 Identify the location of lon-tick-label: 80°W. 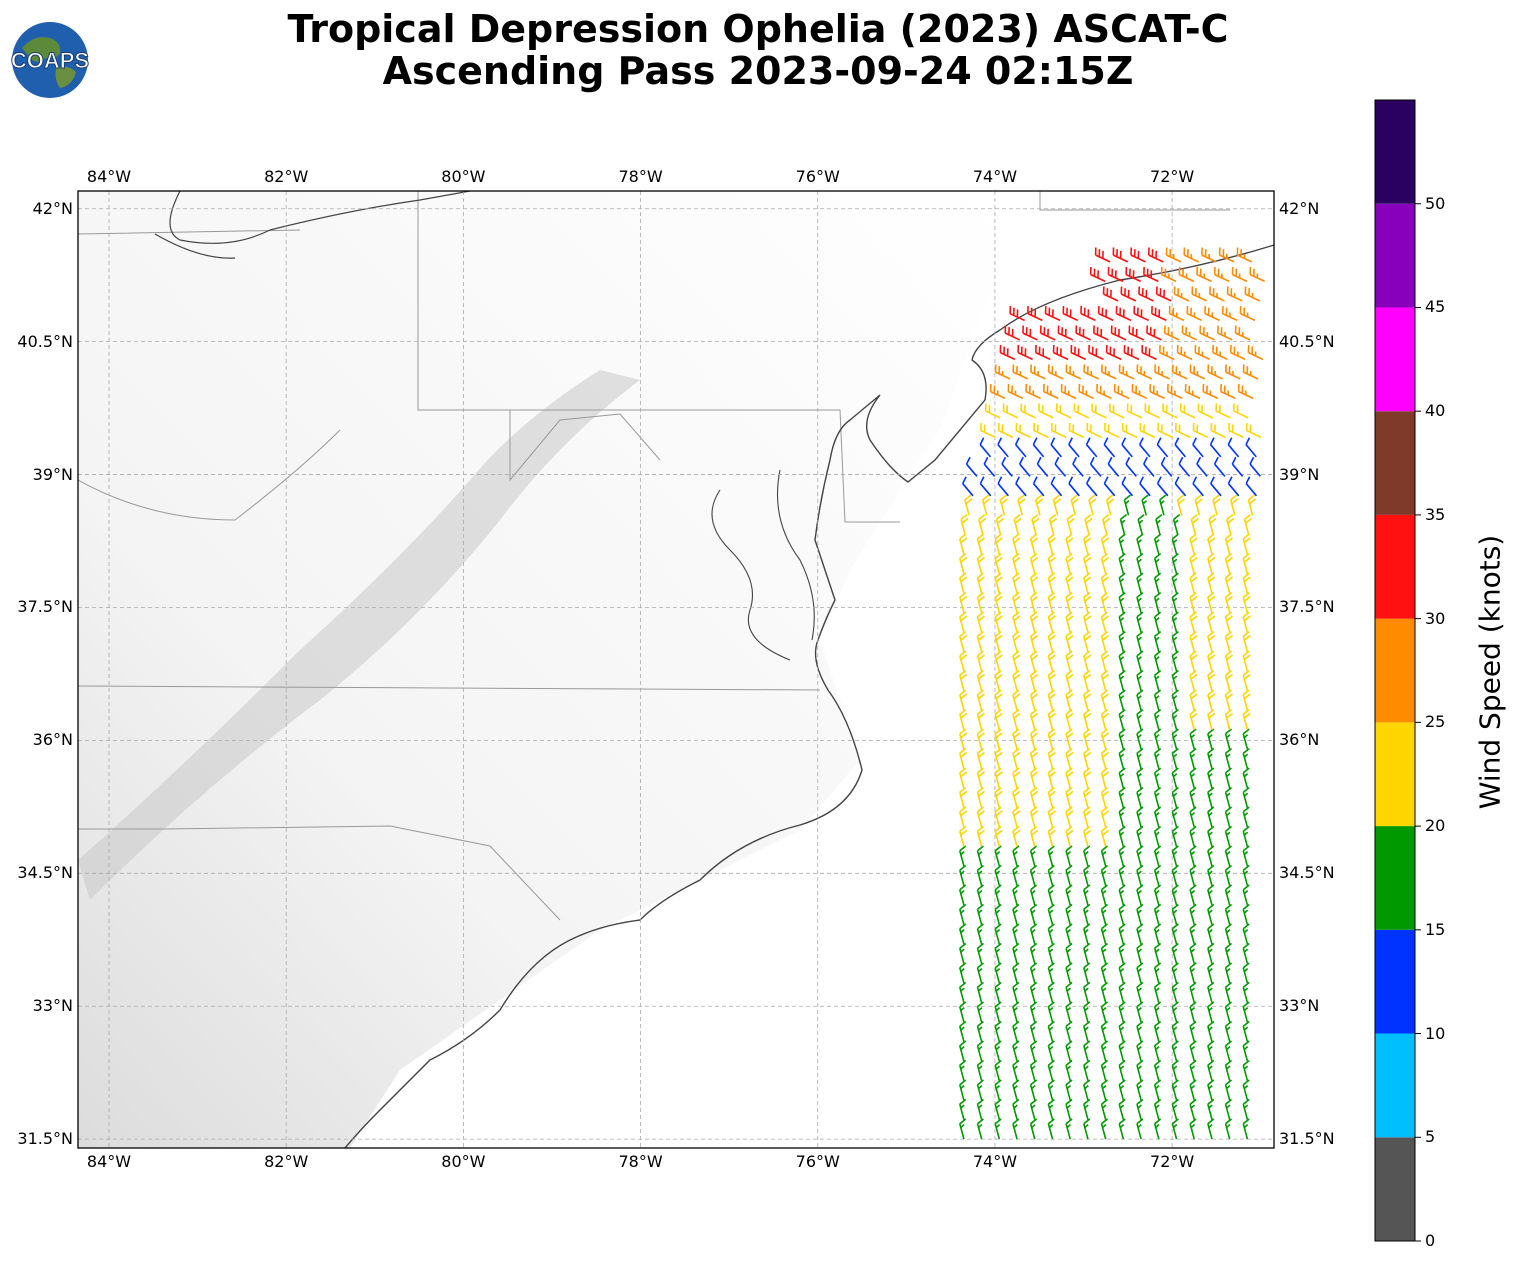
(463, 1161).